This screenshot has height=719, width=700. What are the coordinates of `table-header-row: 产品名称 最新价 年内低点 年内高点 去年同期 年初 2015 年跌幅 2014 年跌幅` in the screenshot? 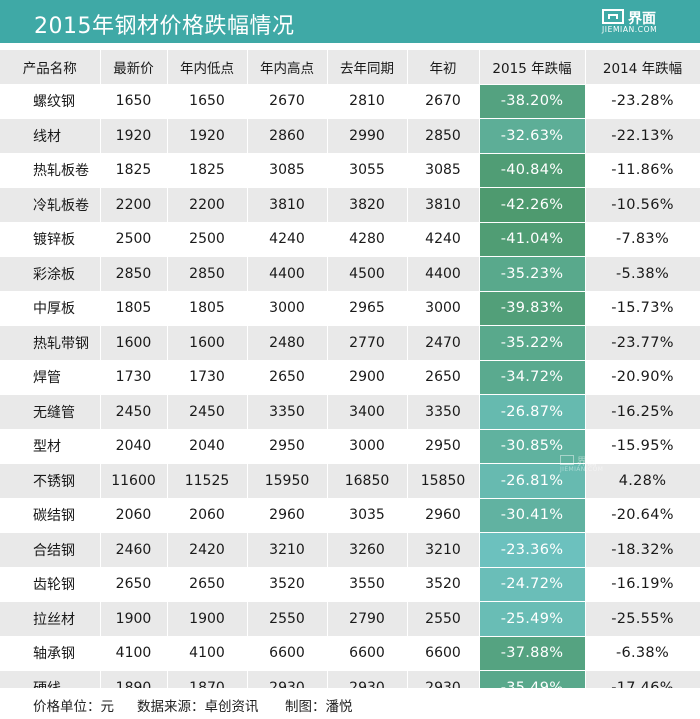 It's located at (350, 67).